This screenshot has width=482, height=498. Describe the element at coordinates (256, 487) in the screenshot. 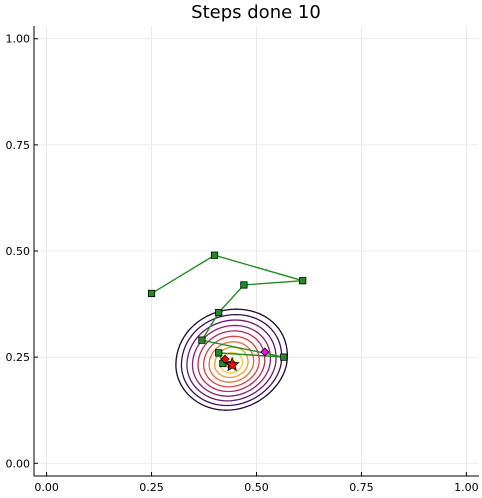

I see `x-tick-label: 0.50` at that location.